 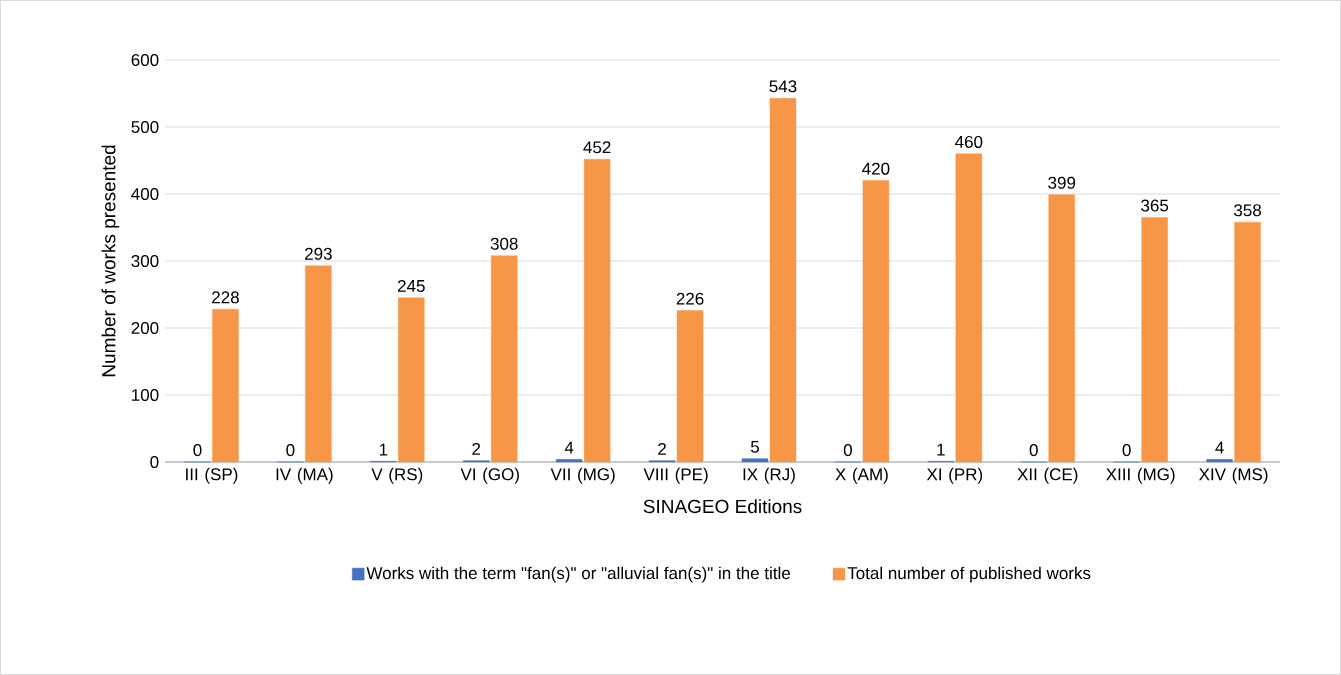 I want to click on x-tick-label: VII (MG), so click(x=582, y=475).